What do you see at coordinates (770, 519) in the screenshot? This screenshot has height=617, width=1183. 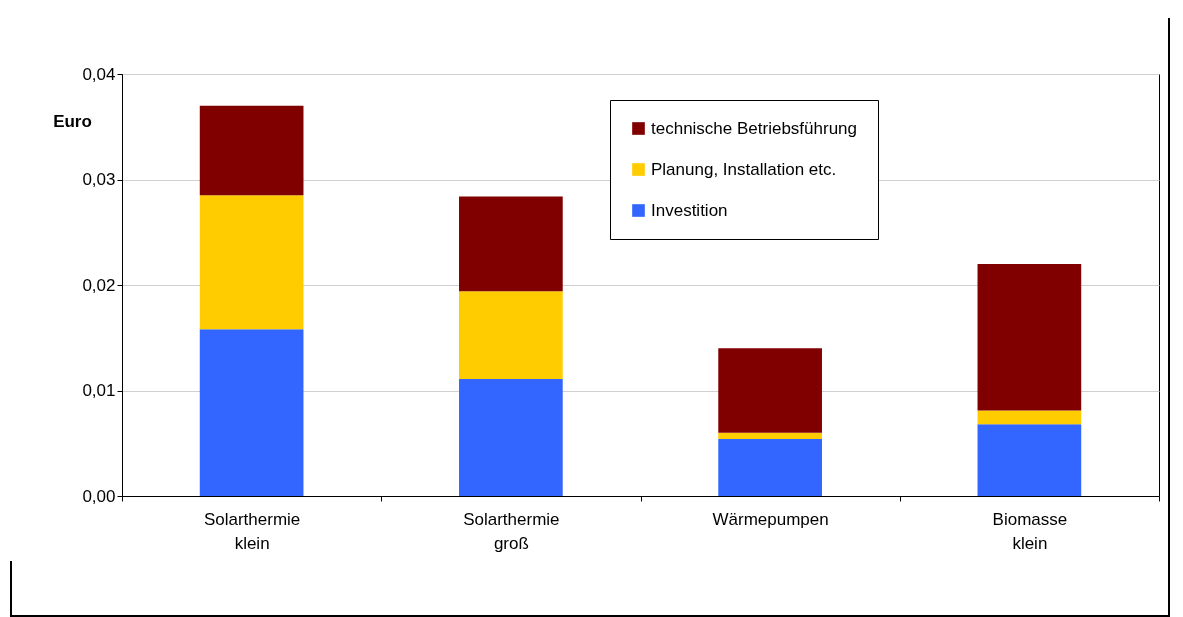 I see `x-tick-label: Wärmepumpen` at bounding box center [770, 519].